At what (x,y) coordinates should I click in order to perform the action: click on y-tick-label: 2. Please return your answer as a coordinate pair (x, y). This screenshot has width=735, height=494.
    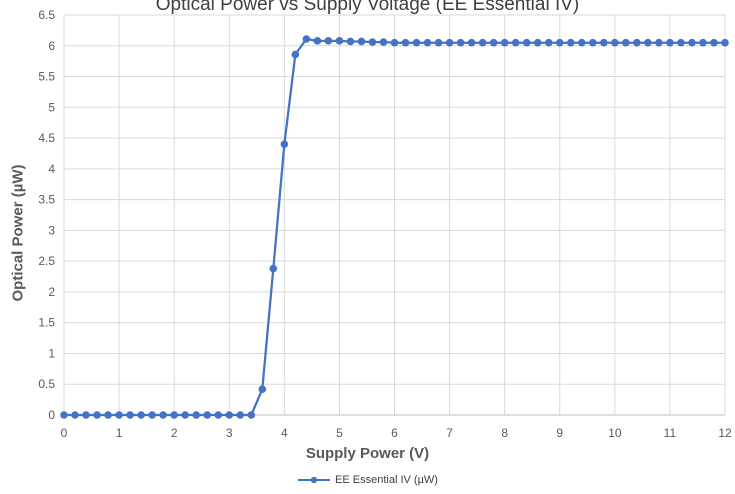
    Looking at the image, I should click on (51, 292).